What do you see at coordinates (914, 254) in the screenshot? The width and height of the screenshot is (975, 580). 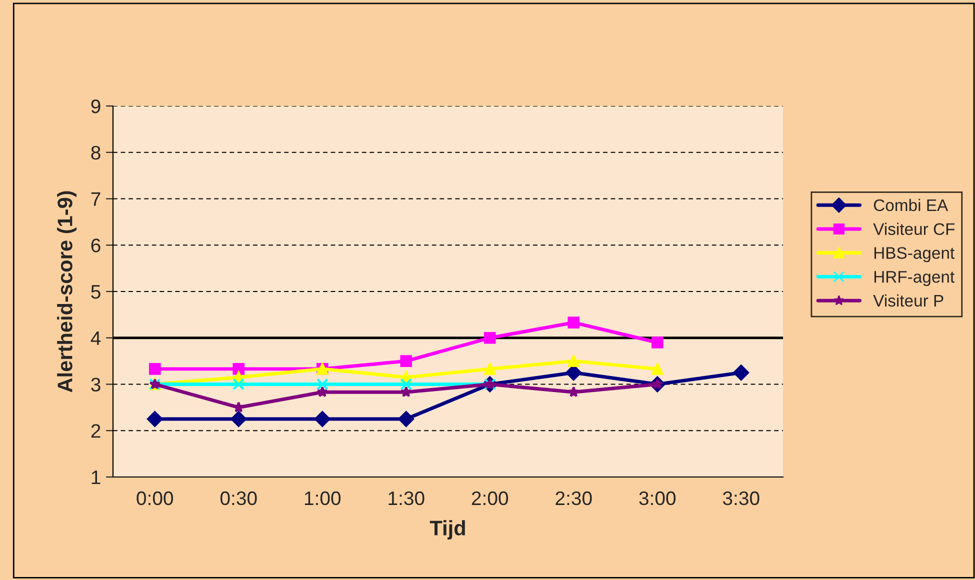 I see `legend-label: HBS-agent` at bounding box center [914, 254].